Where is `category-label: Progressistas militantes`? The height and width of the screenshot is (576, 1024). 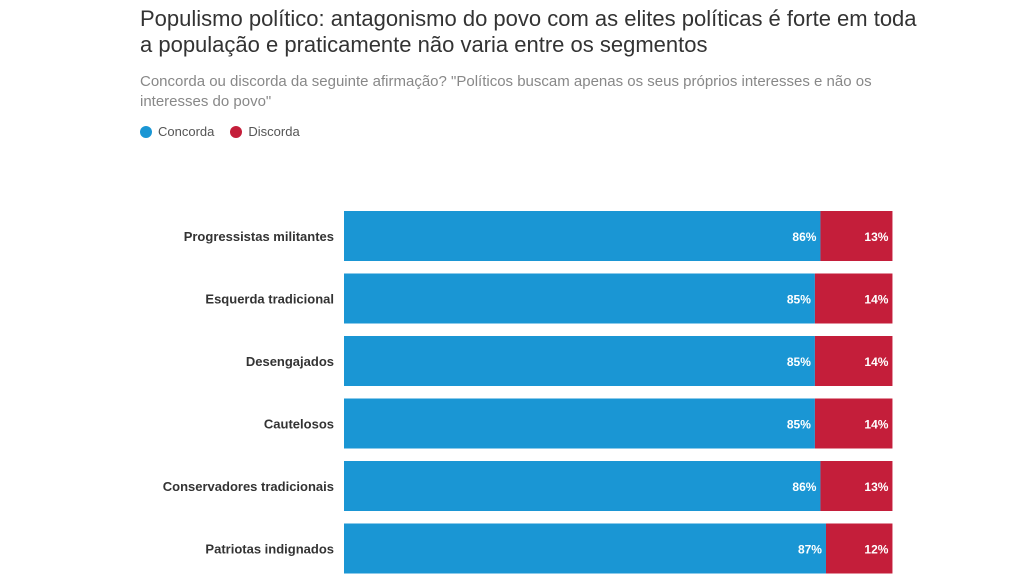
category-label: Progressistas militantes is located at coordinates (259, 236).